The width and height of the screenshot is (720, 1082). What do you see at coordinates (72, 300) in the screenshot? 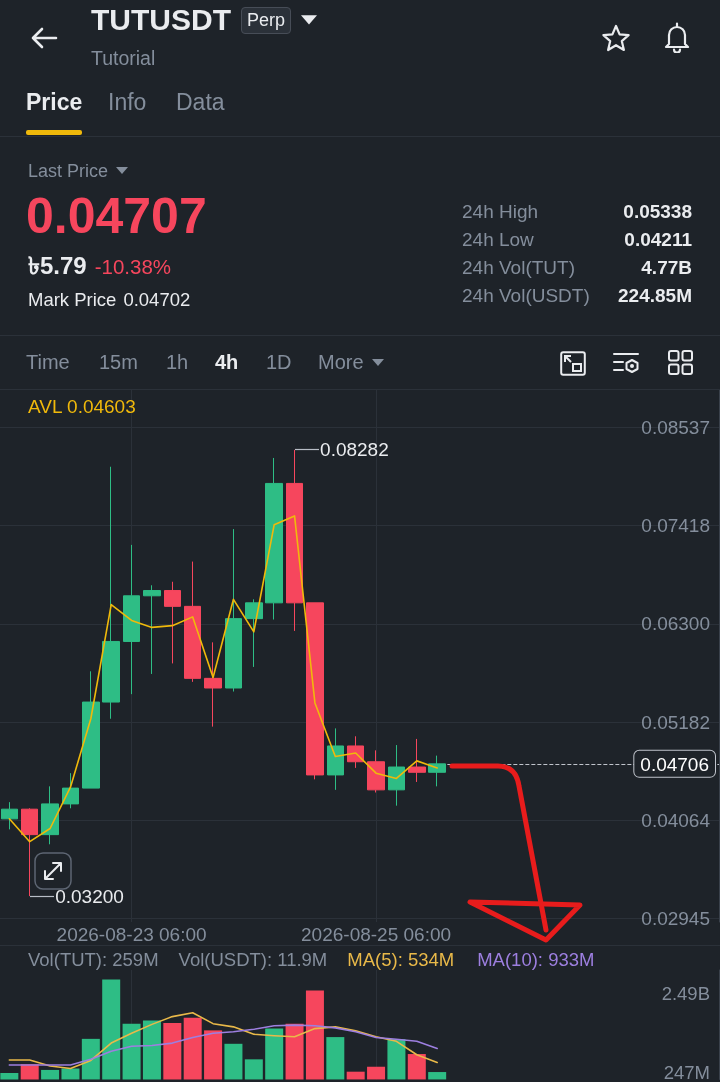
I see `text: Mark Price` at bounding box center [72, 300].